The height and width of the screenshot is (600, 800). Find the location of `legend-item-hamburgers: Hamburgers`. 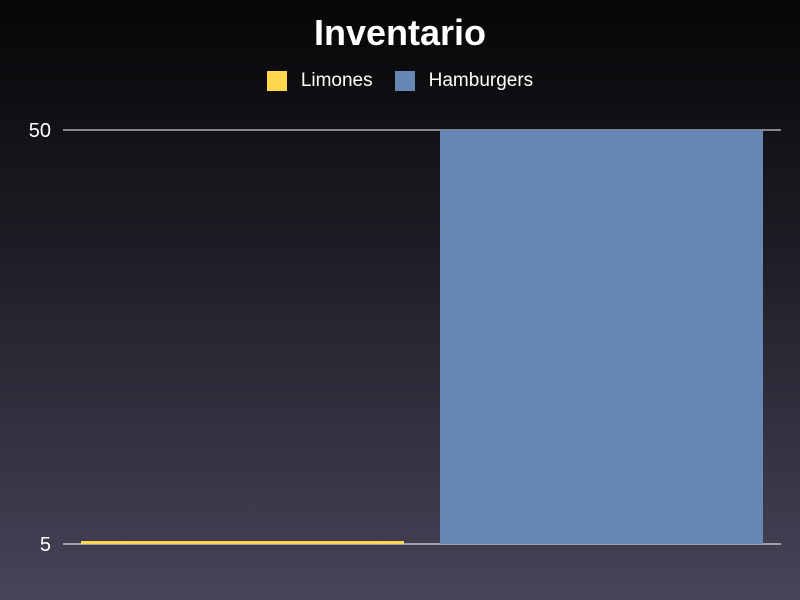

legend-item-hamburgers: Hamburgers is located at coordinates (464, 81).